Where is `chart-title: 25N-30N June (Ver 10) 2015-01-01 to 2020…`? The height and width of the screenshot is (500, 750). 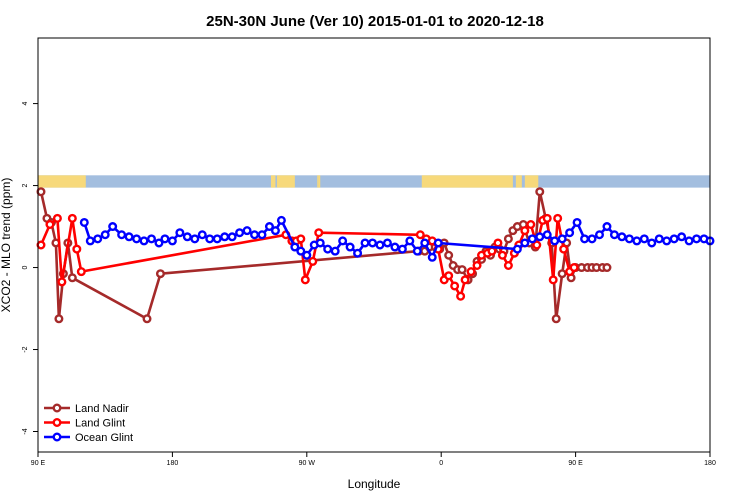
chart-title: 25N-30N June (Ver 10) 2015-01-01 to 2020… is located at coordinates (375, 21).